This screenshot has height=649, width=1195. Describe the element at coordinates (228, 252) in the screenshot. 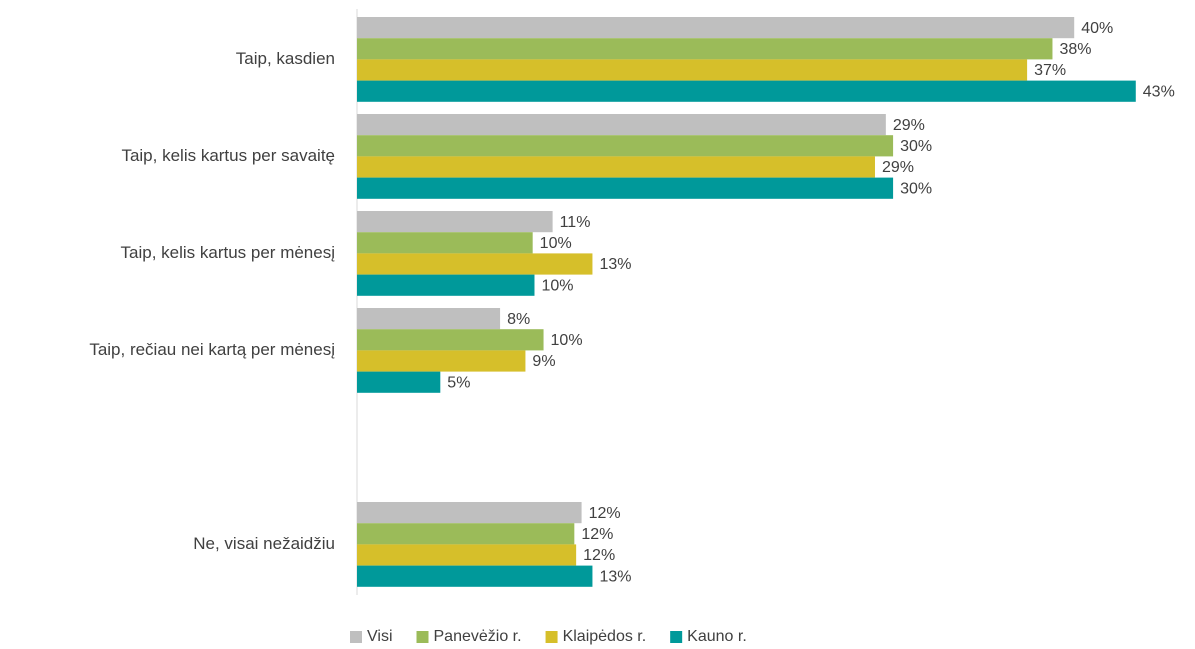

I see `category-label: Taip, kelis kartus per mėnesį` at that location.